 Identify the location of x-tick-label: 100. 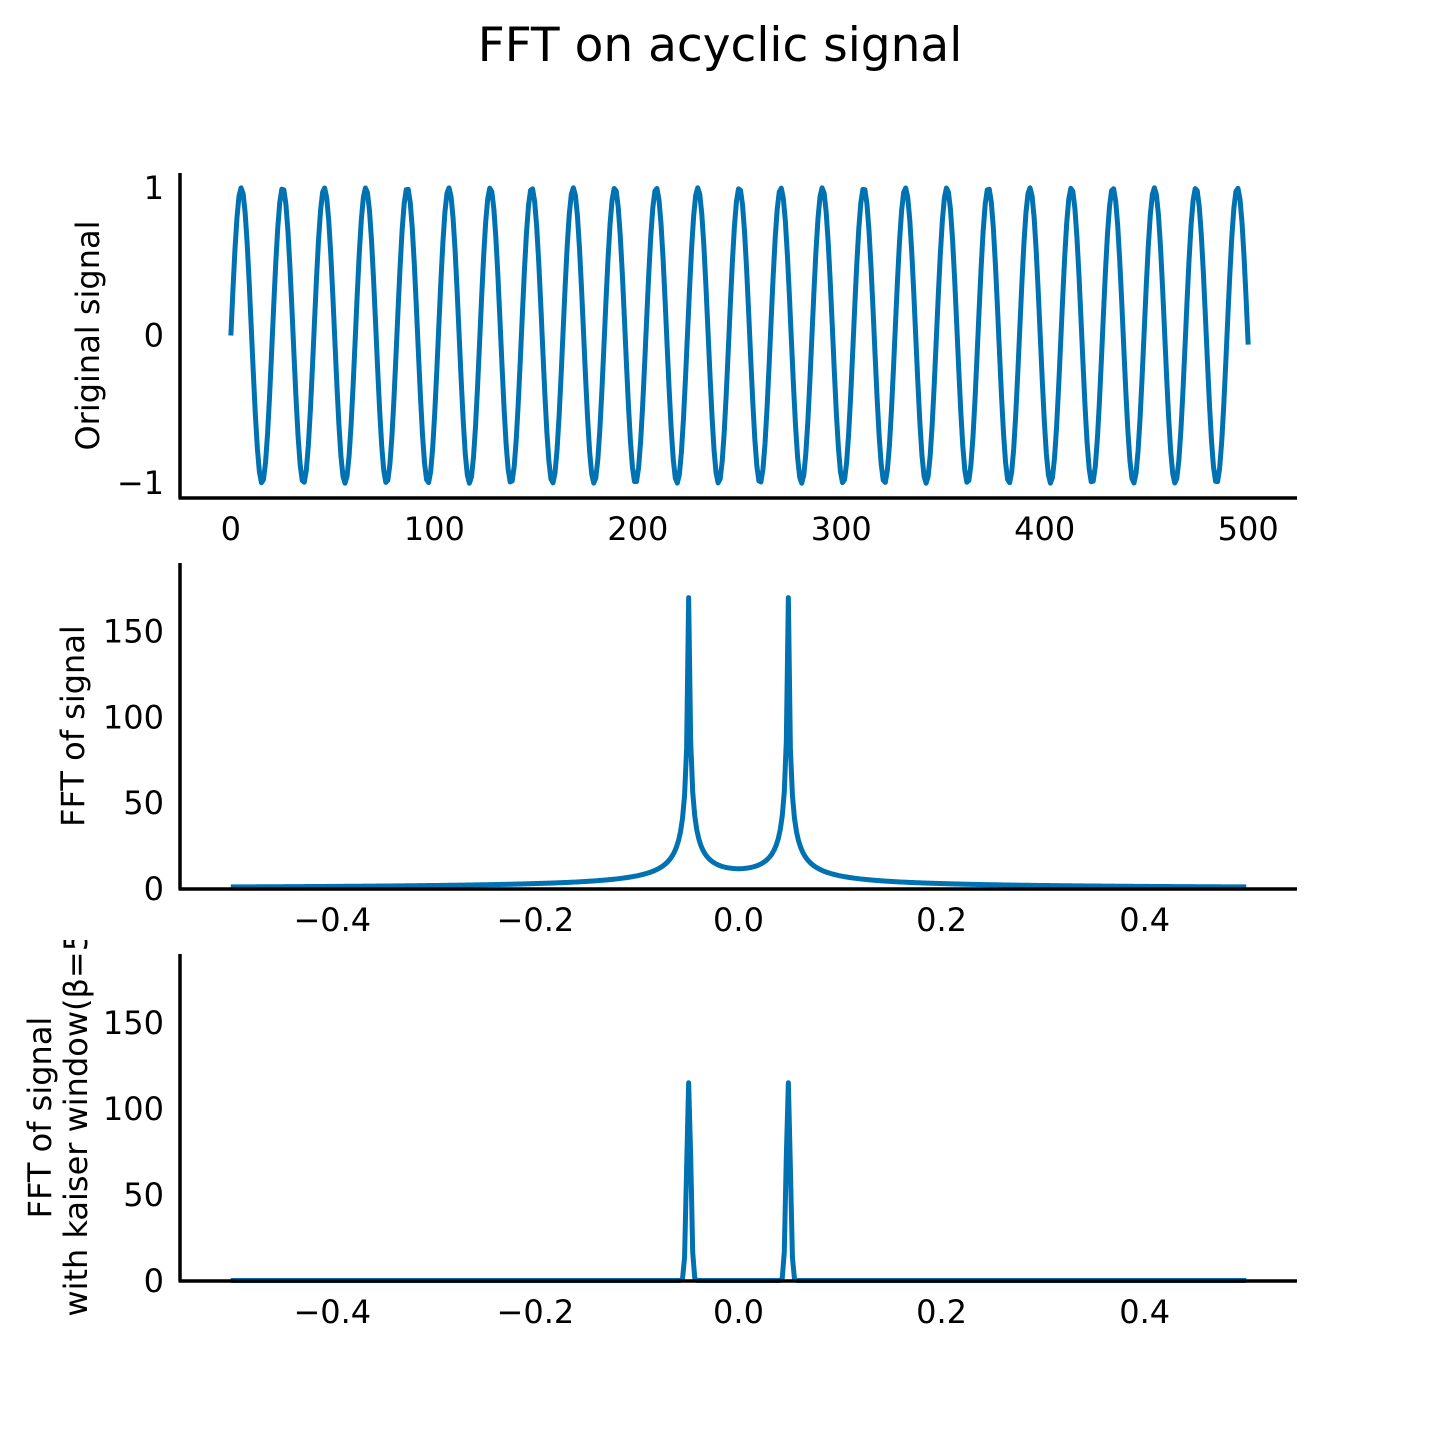
(434, 529).